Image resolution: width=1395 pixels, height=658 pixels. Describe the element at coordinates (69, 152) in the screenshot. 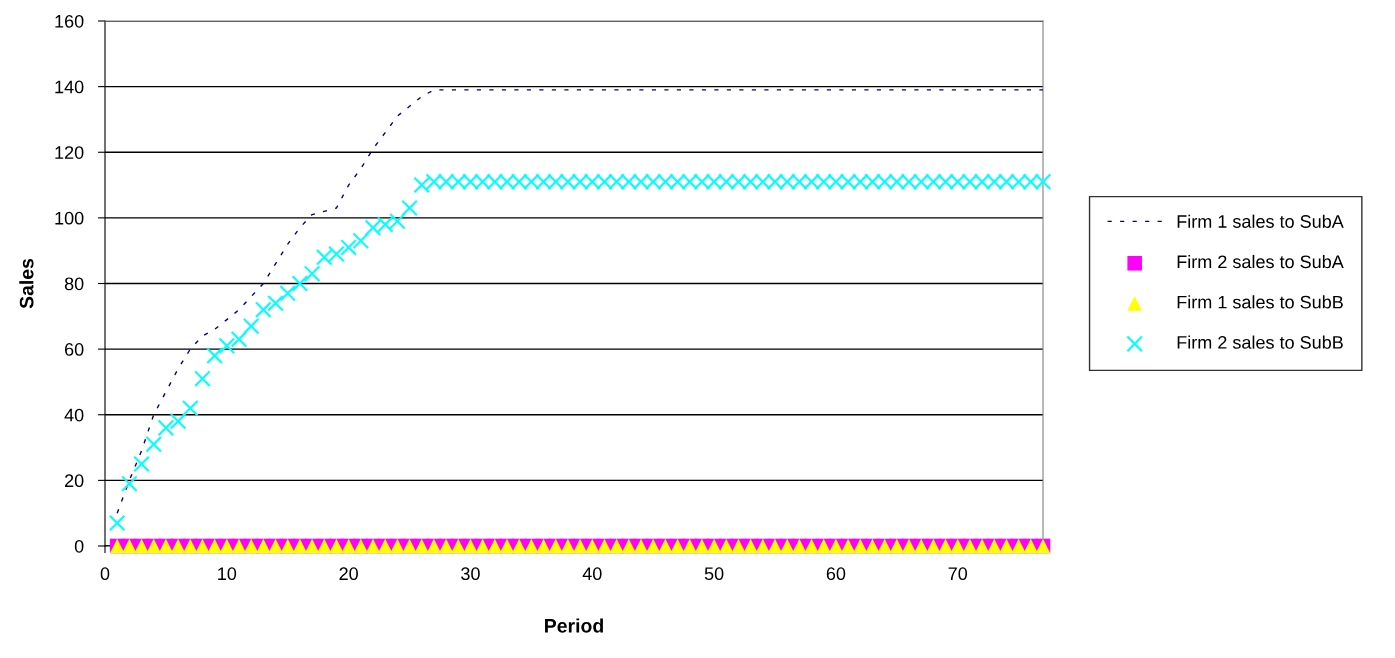

I see `y-tick-label: 120` at that location.